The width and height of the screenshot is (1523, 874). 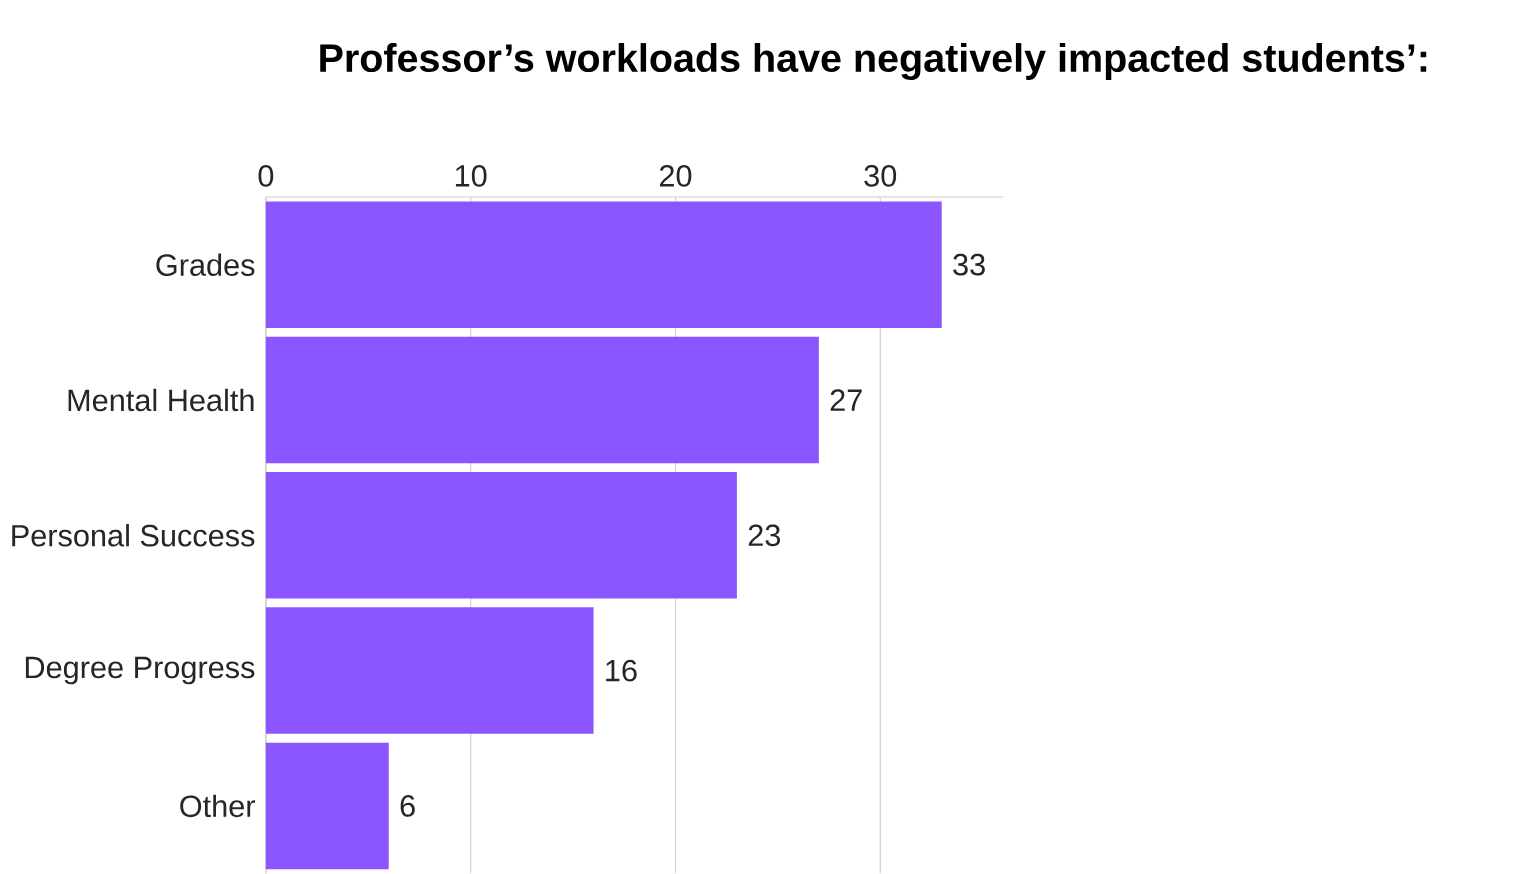 What do you see at coordinates (205, 264) in the screenshot?
I see `y-tick-label: Grades` at bounding box center [205, 264].